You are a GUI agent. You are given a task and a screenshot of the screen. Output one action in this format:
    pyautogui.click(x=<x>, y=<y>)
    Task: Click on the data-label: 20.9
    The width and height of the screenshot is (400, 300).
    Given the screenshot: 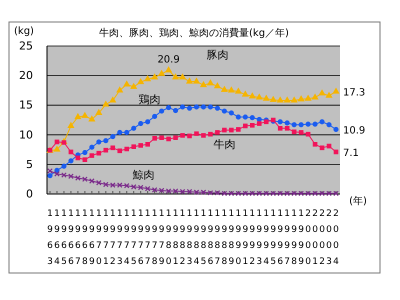 What is the action you would take?
    pyautogui.click(x=168, y=60)
    